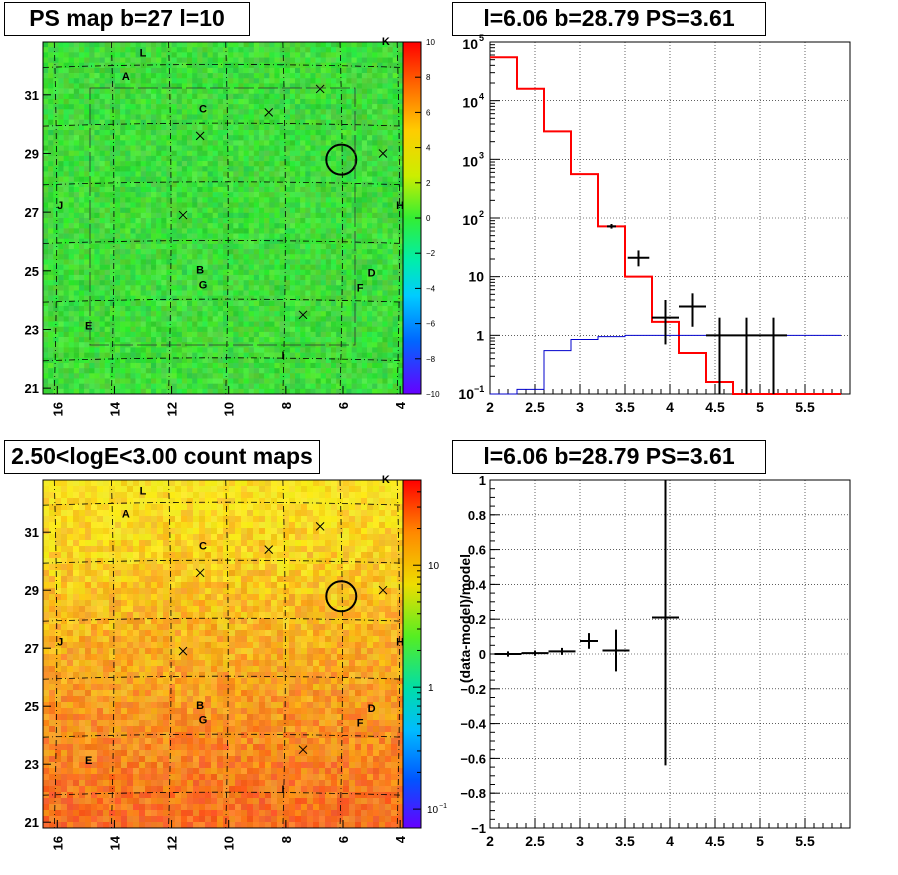  I want to click on spectrum-xtick-label: 2, so click(490, 407).